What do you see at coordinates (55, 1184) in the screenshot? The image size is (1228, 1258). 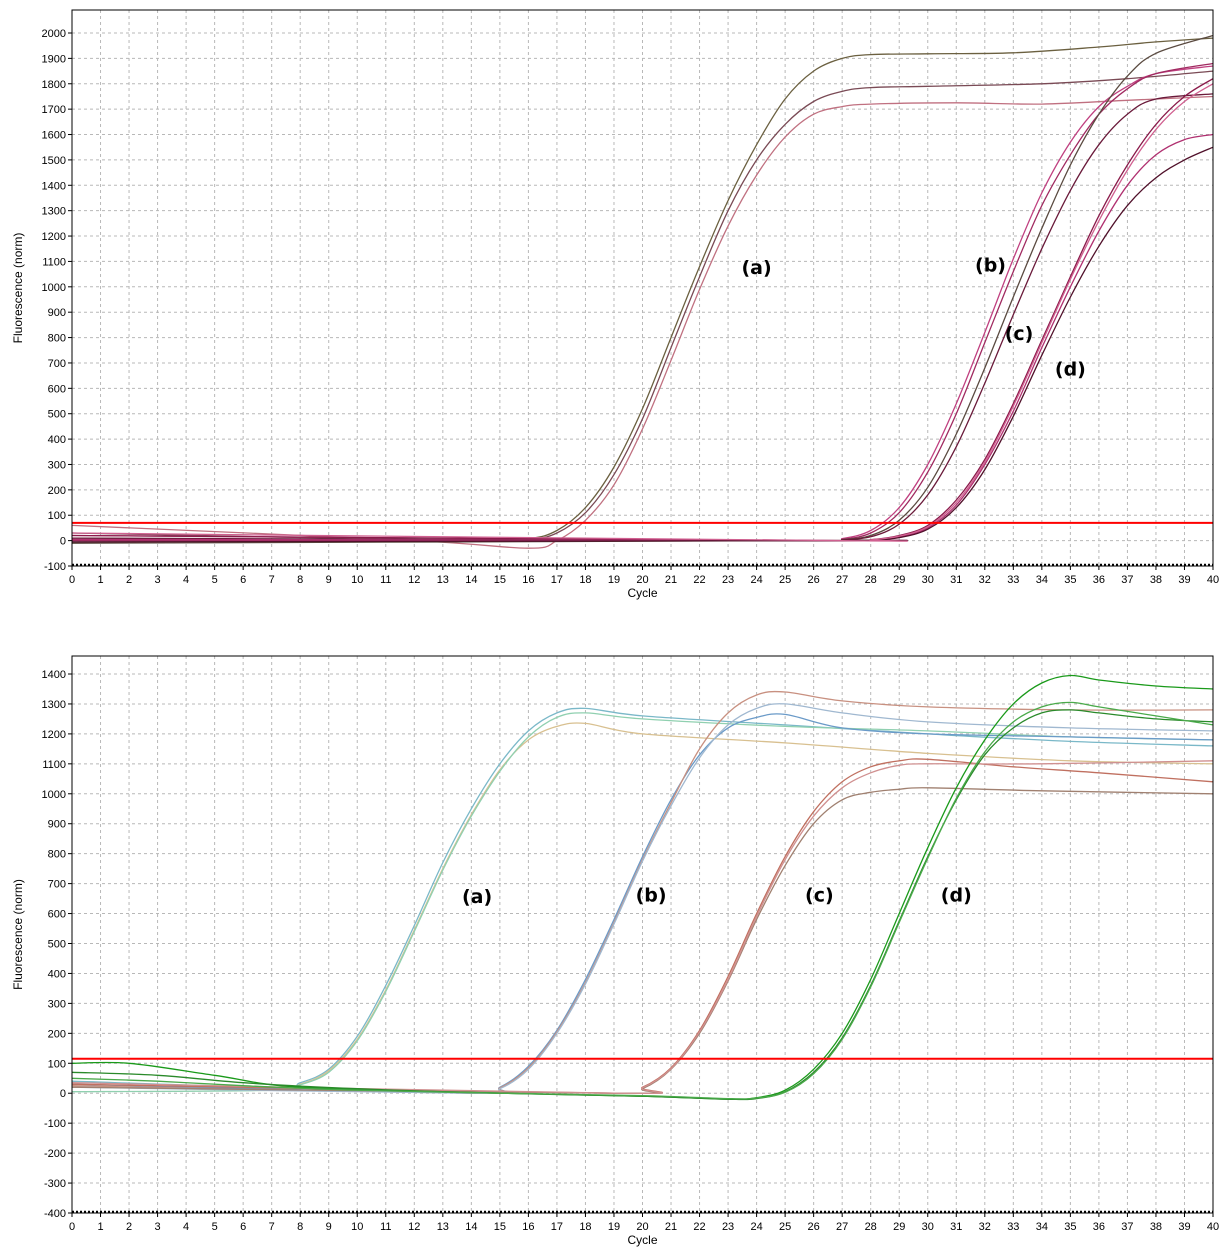 I see `y-tick-label: -300` at bounding box center [55, 1184].